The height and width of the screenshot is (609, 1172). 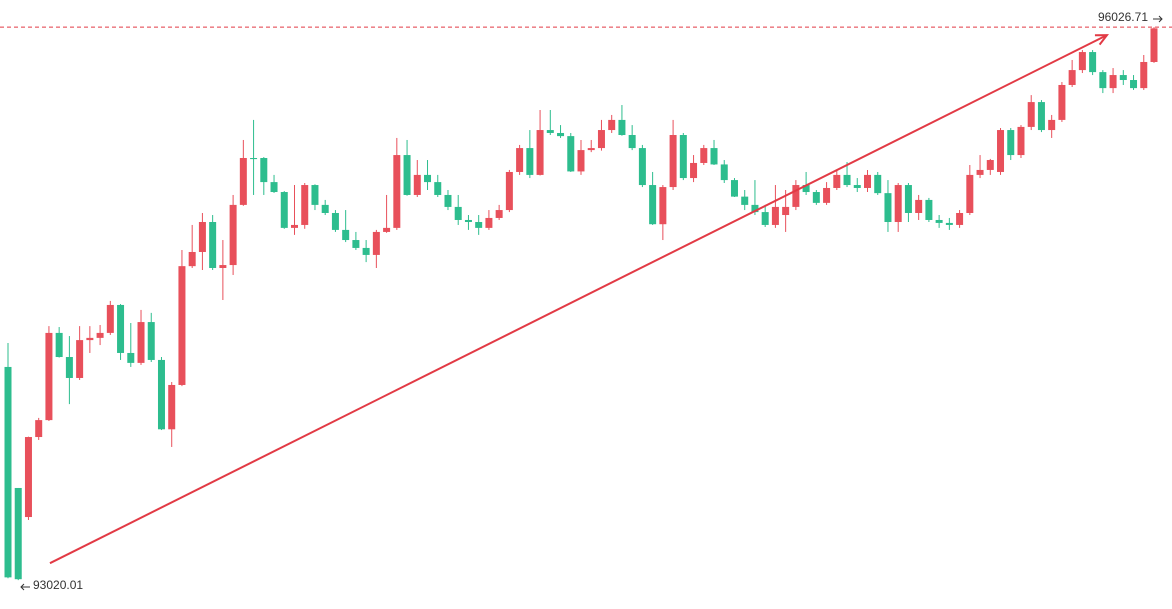 I want to click on min-price-label: 93020.01, so click(x=58, y=585).